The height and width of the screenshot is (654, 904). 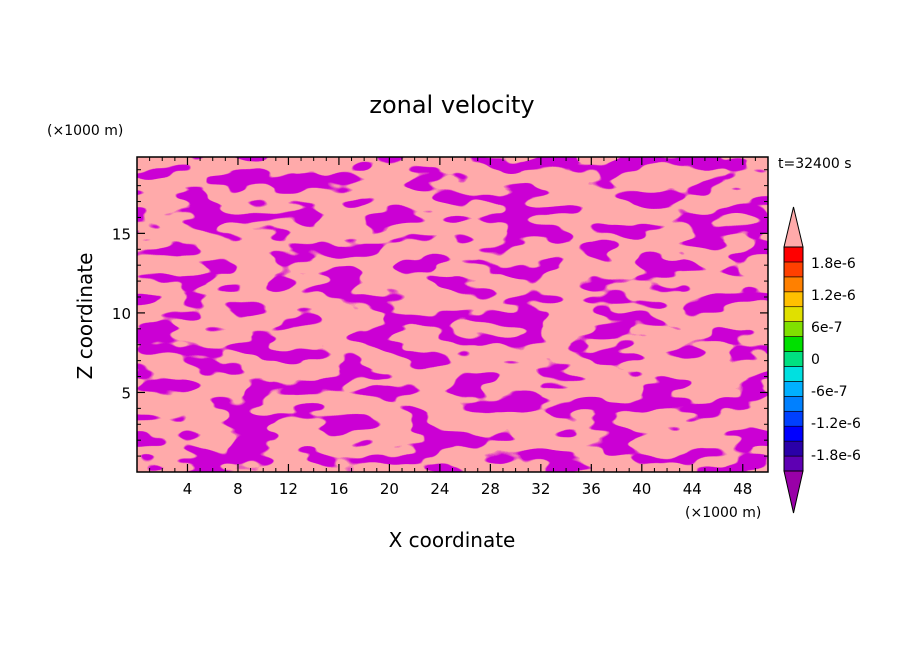 What do you see at coordinates (389, 489) in the screenshot?
I see `x-tick-label: 20` at bounding box center [389, 489].